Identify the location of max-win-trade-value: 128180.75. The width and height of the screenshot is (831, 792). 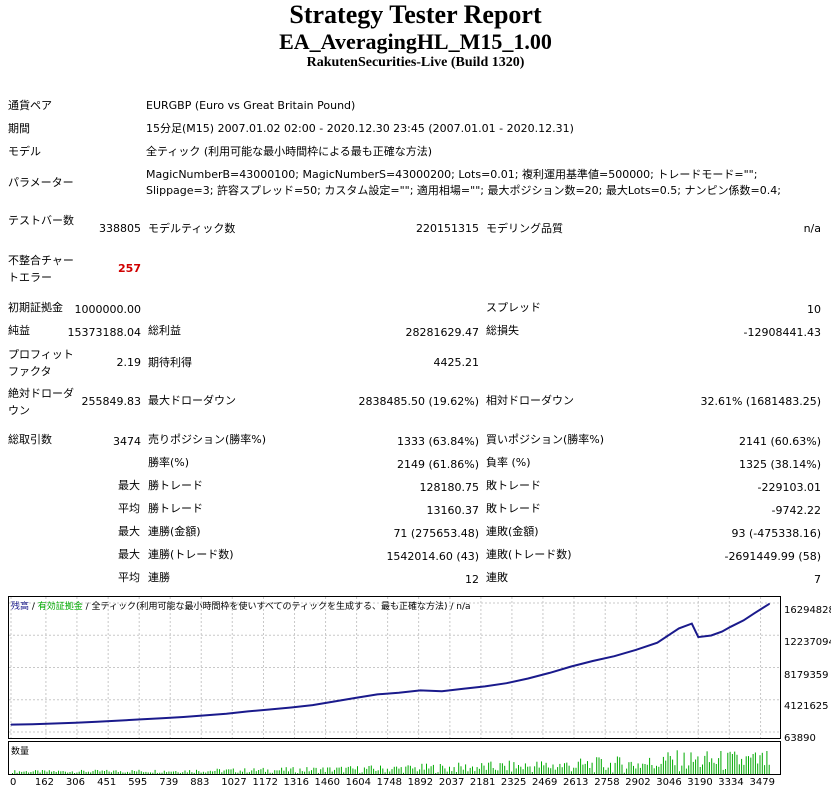
(449, 487).